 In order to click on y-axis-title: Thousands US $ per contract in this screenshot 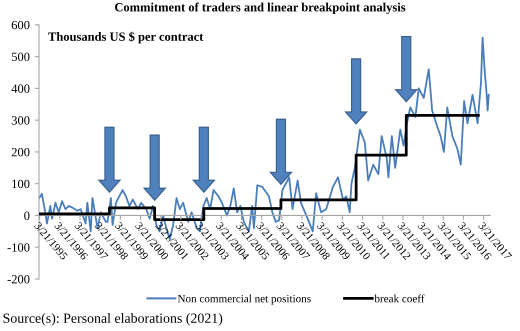, I will do `click(126, 38)`.